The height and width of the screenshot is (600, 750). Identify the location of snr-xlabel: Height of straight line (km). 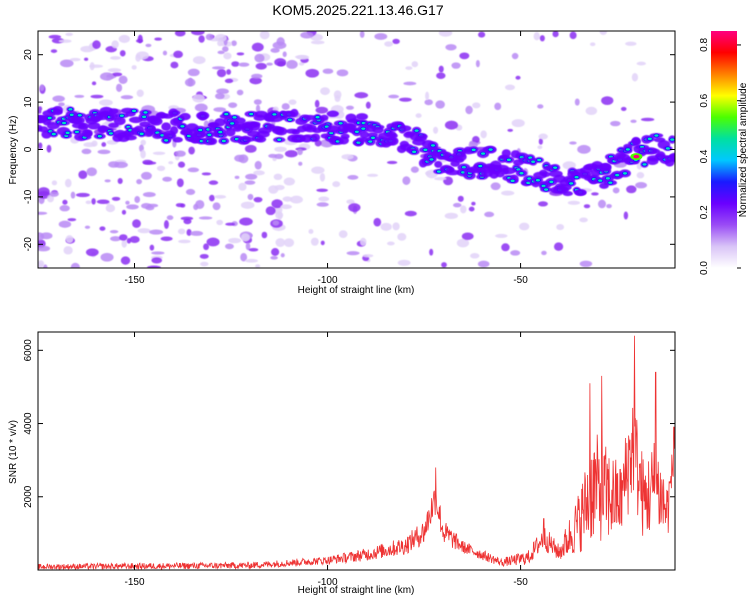
(356, 590).